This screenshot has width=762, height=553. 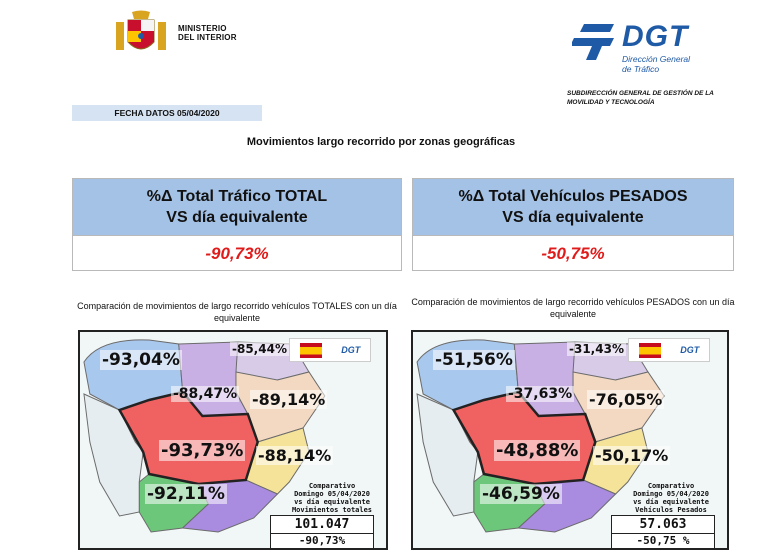 What do you see at coordinates (167, 113) in the screenshot?
I see `date-label: FECHA DATOS 05/04/2020` at bounding box center [167, 113].